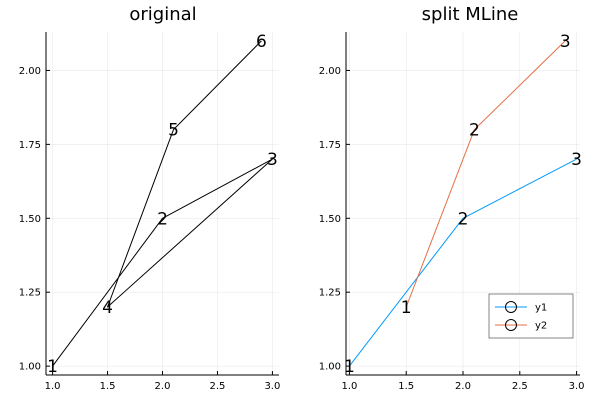  What do you see at coordinates (173, 131) in the screenshot?
I see `point-label: 5` at bounding box center [173, 131].